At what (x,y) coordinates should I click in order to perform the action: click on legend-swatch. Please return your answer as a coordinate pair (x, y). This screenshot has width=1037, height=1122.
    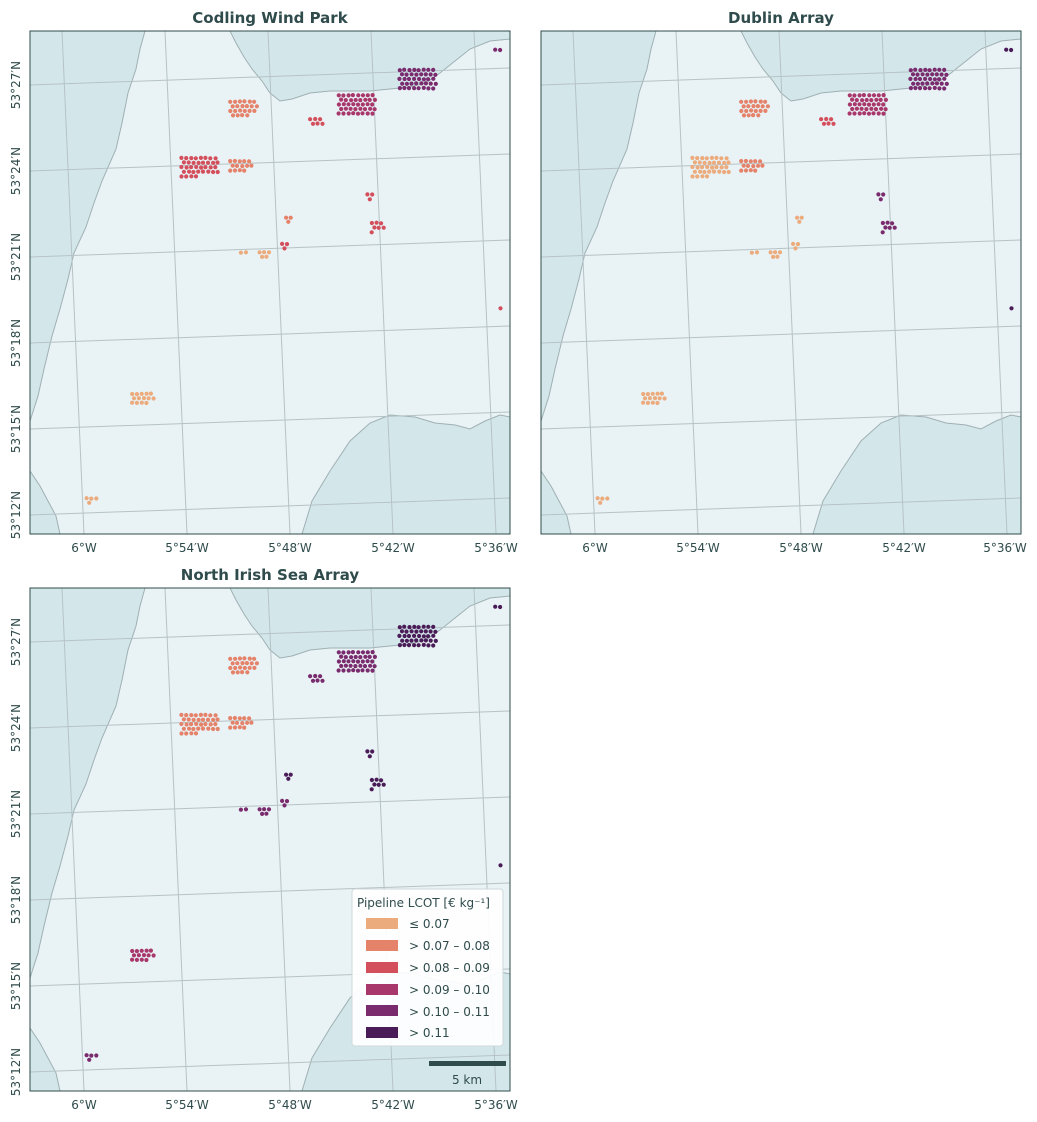
    Looking at the image, I should click on (382, 1010).